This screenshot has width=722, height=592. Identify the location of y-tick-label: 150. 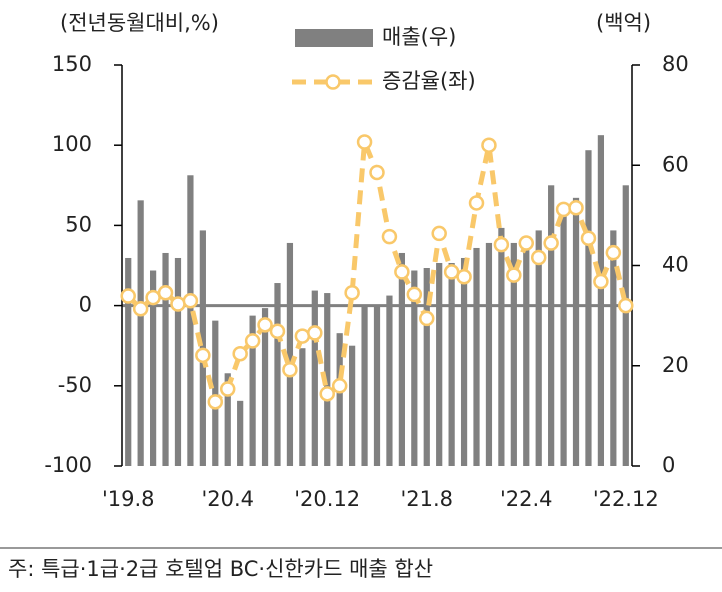
(72, 64).